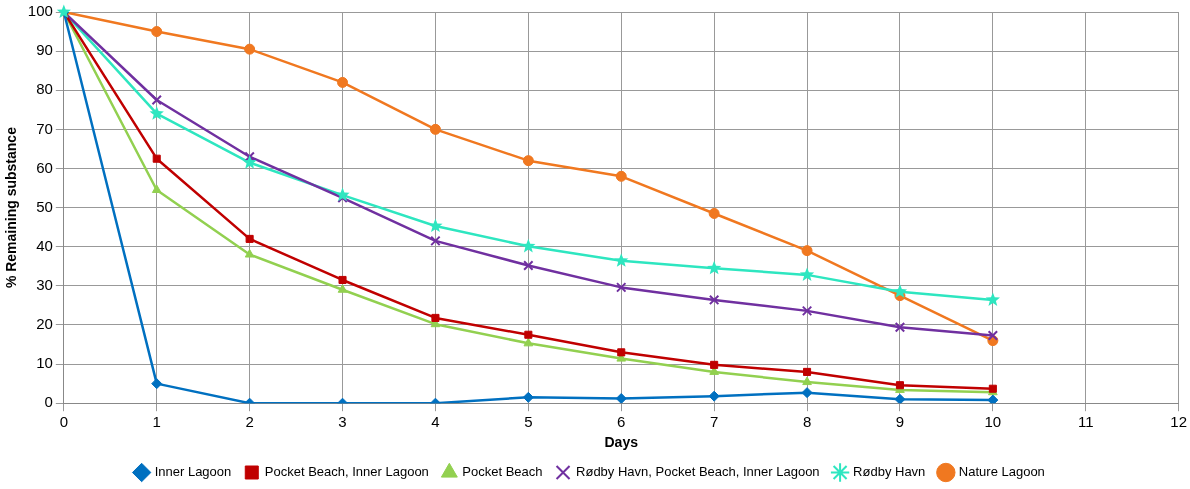 The height and width of the screenshot is (489, 1190). What do you see at coordinates (11, 207) in the screenshot?
I see `y-axis-title: % Remaining substance` at bounding box center [11, 207].